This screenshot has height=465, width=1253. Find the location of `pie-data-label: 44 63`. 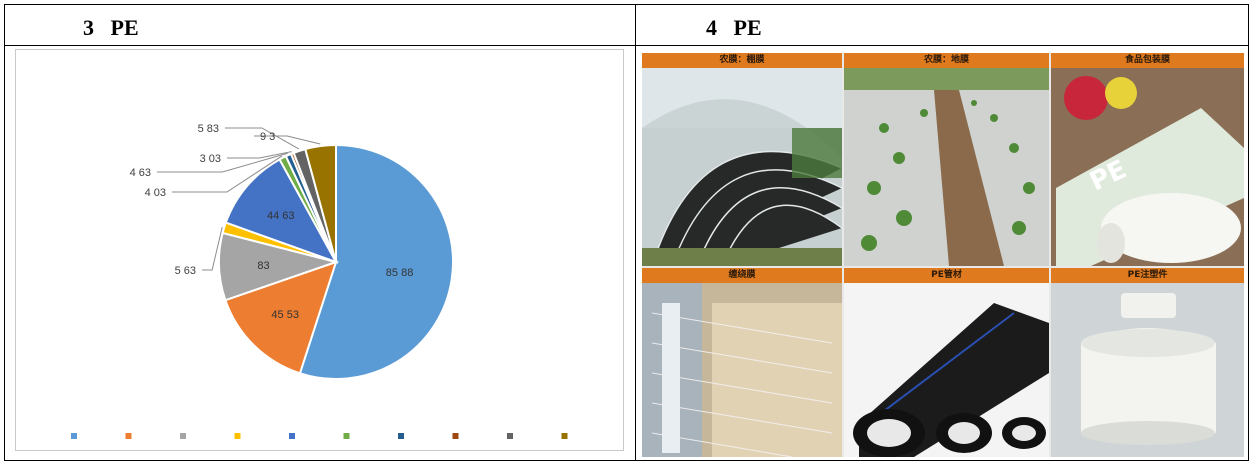

pie-data-label: 44 63 is located at coordinates (281, 216).